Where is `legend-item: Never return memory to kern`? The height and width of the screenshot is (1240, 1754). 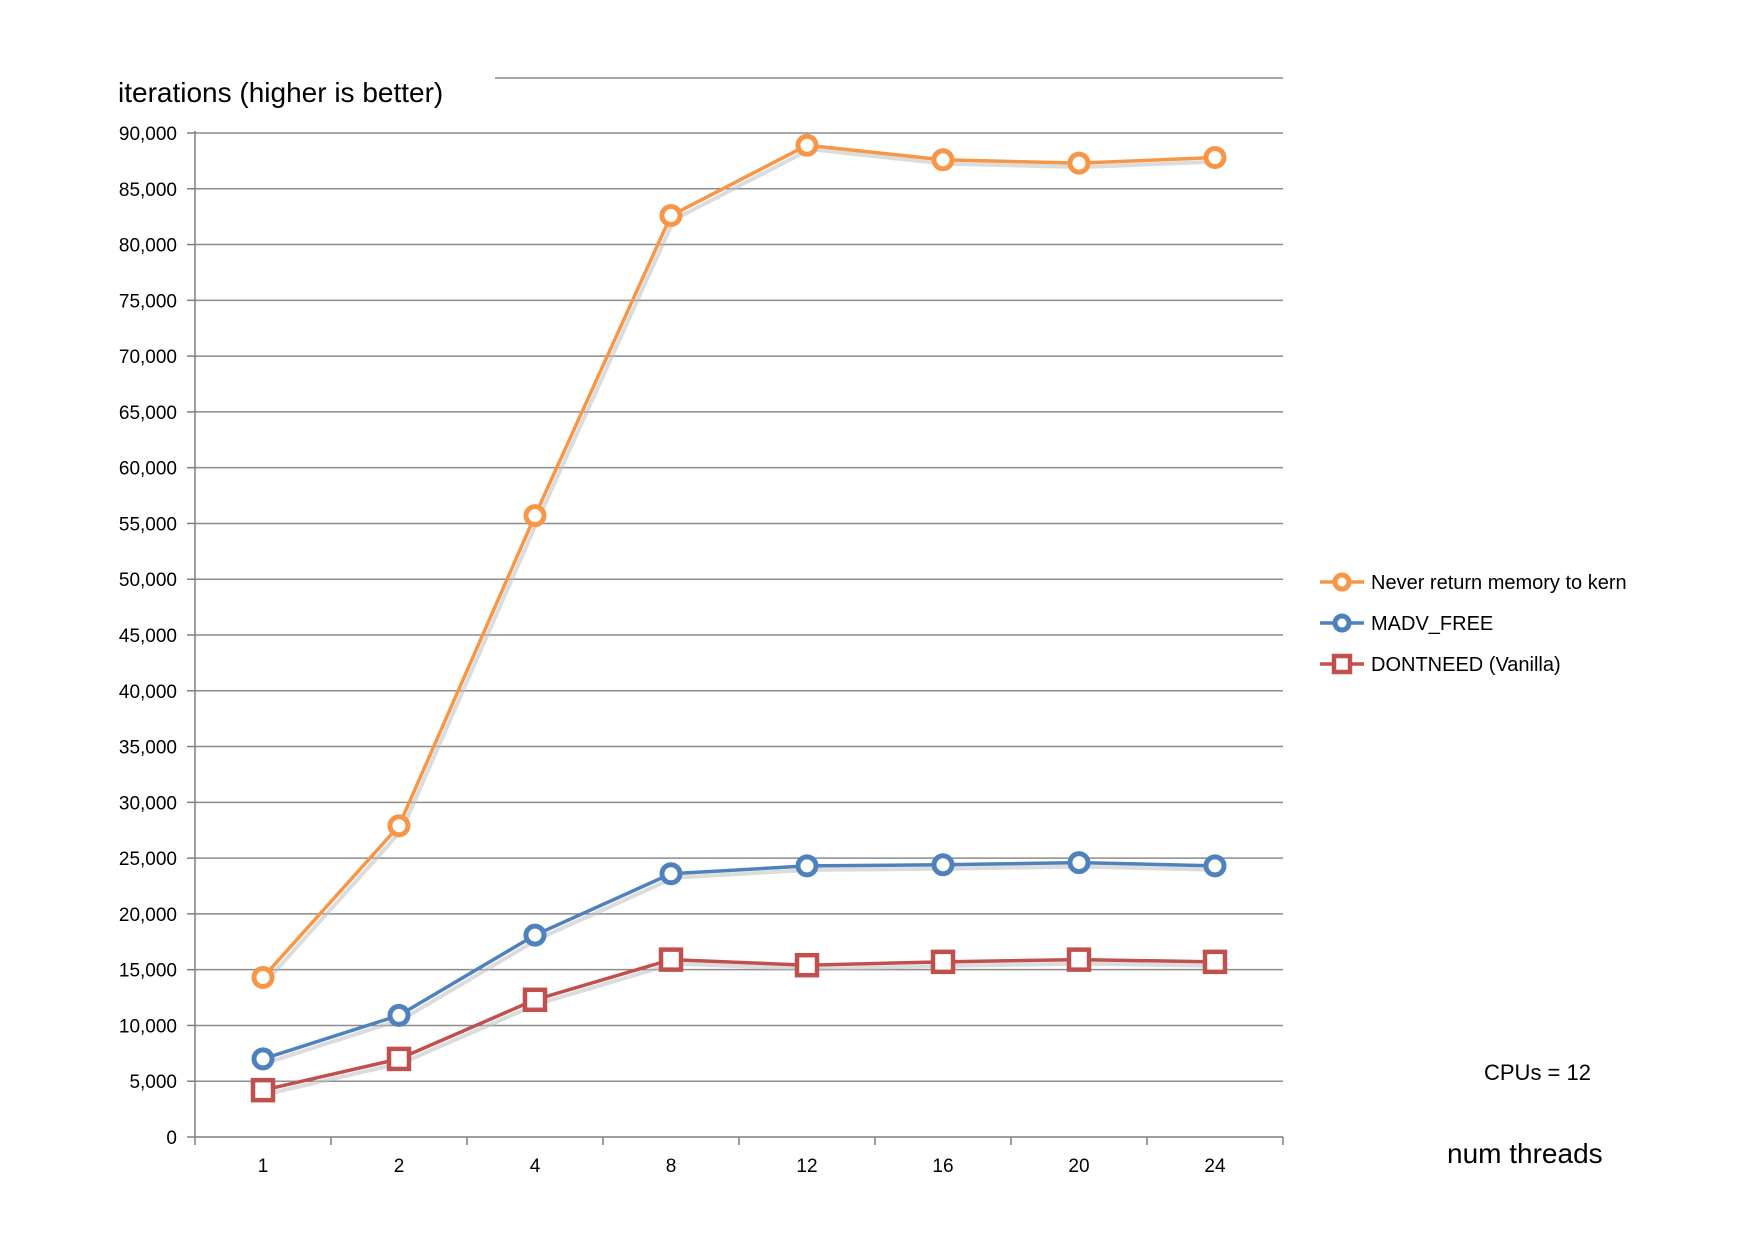
legend-item: Never return memory to kern is located at coordinates (1473, 583).